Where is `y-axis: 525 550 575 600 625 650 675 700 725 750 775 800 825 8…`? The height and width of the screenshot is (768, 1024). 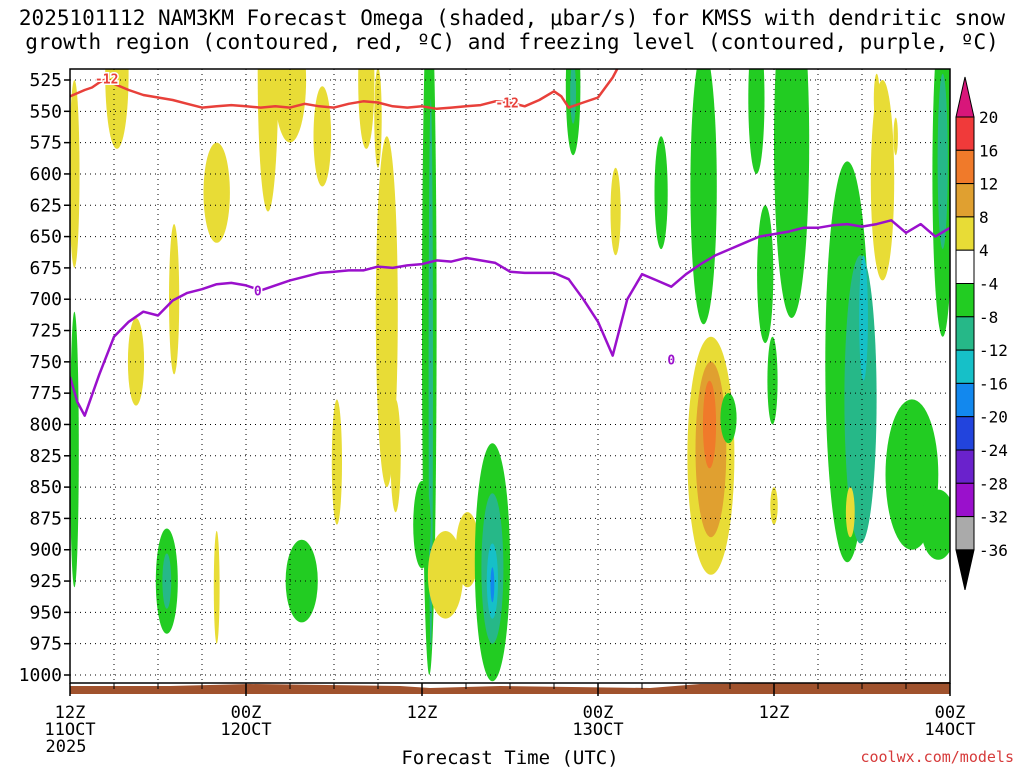
y-axis: 525 550 575 600 625 650 675 700 725 750 775 800 825 8… is located at coordinates (44, 378).